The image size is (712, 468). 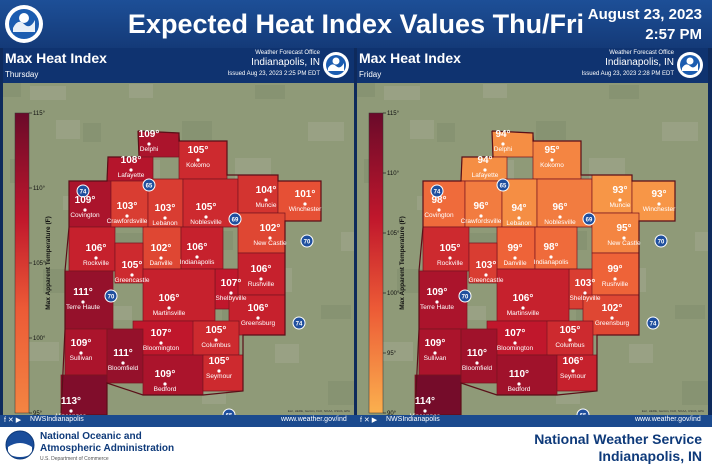 What do you see at coordinates (614, 269) in the screenshot?
I see `heat-index-value: 99°` at bounding box center [614, 269].